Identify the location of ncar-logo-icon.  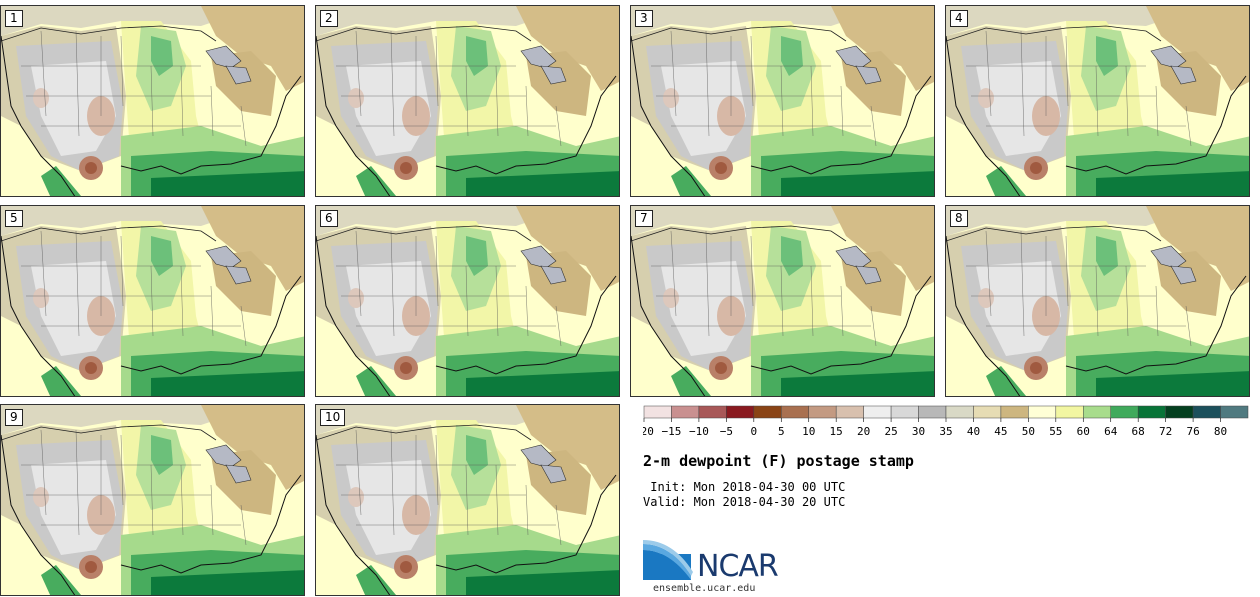
(668, 560).